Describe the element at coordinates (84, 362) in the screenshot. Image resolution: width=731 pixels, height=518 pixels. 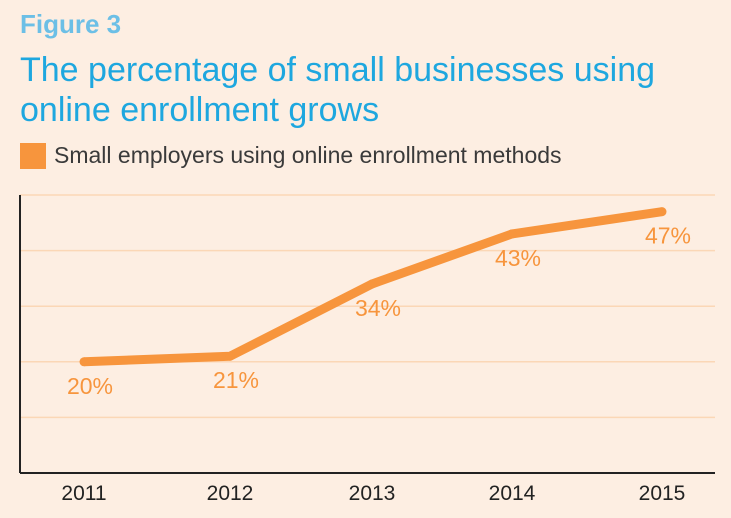
I see `data-point-2011` at that location.